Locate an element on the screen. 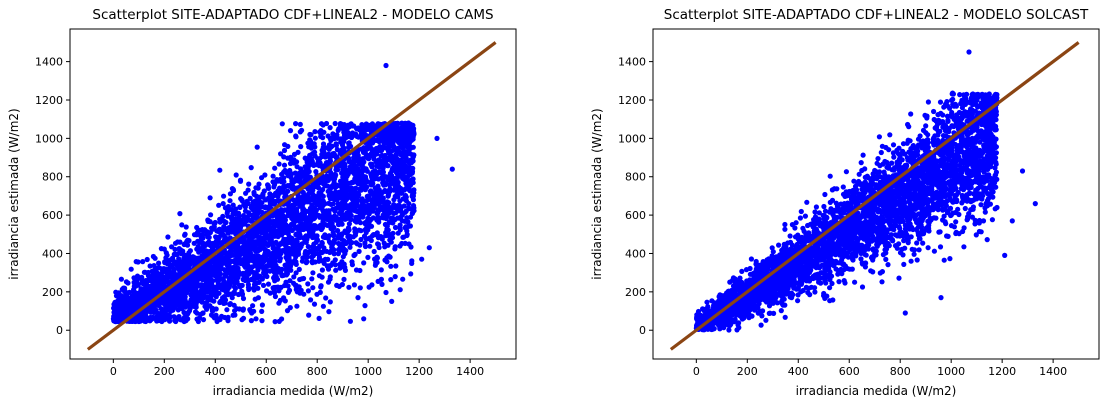  x-tick-label: 1400 is located at coordinates (470, 371).